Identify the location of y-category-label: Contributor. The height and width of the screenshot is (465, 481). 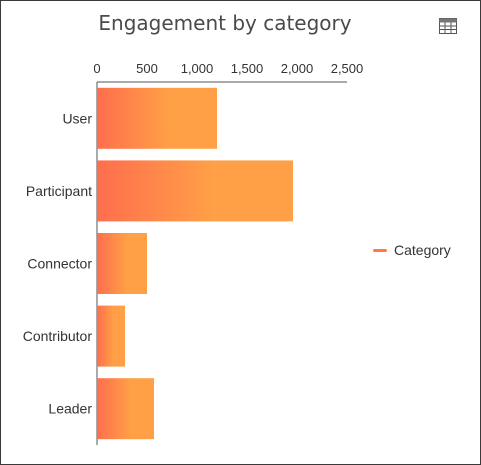
(58, 336).